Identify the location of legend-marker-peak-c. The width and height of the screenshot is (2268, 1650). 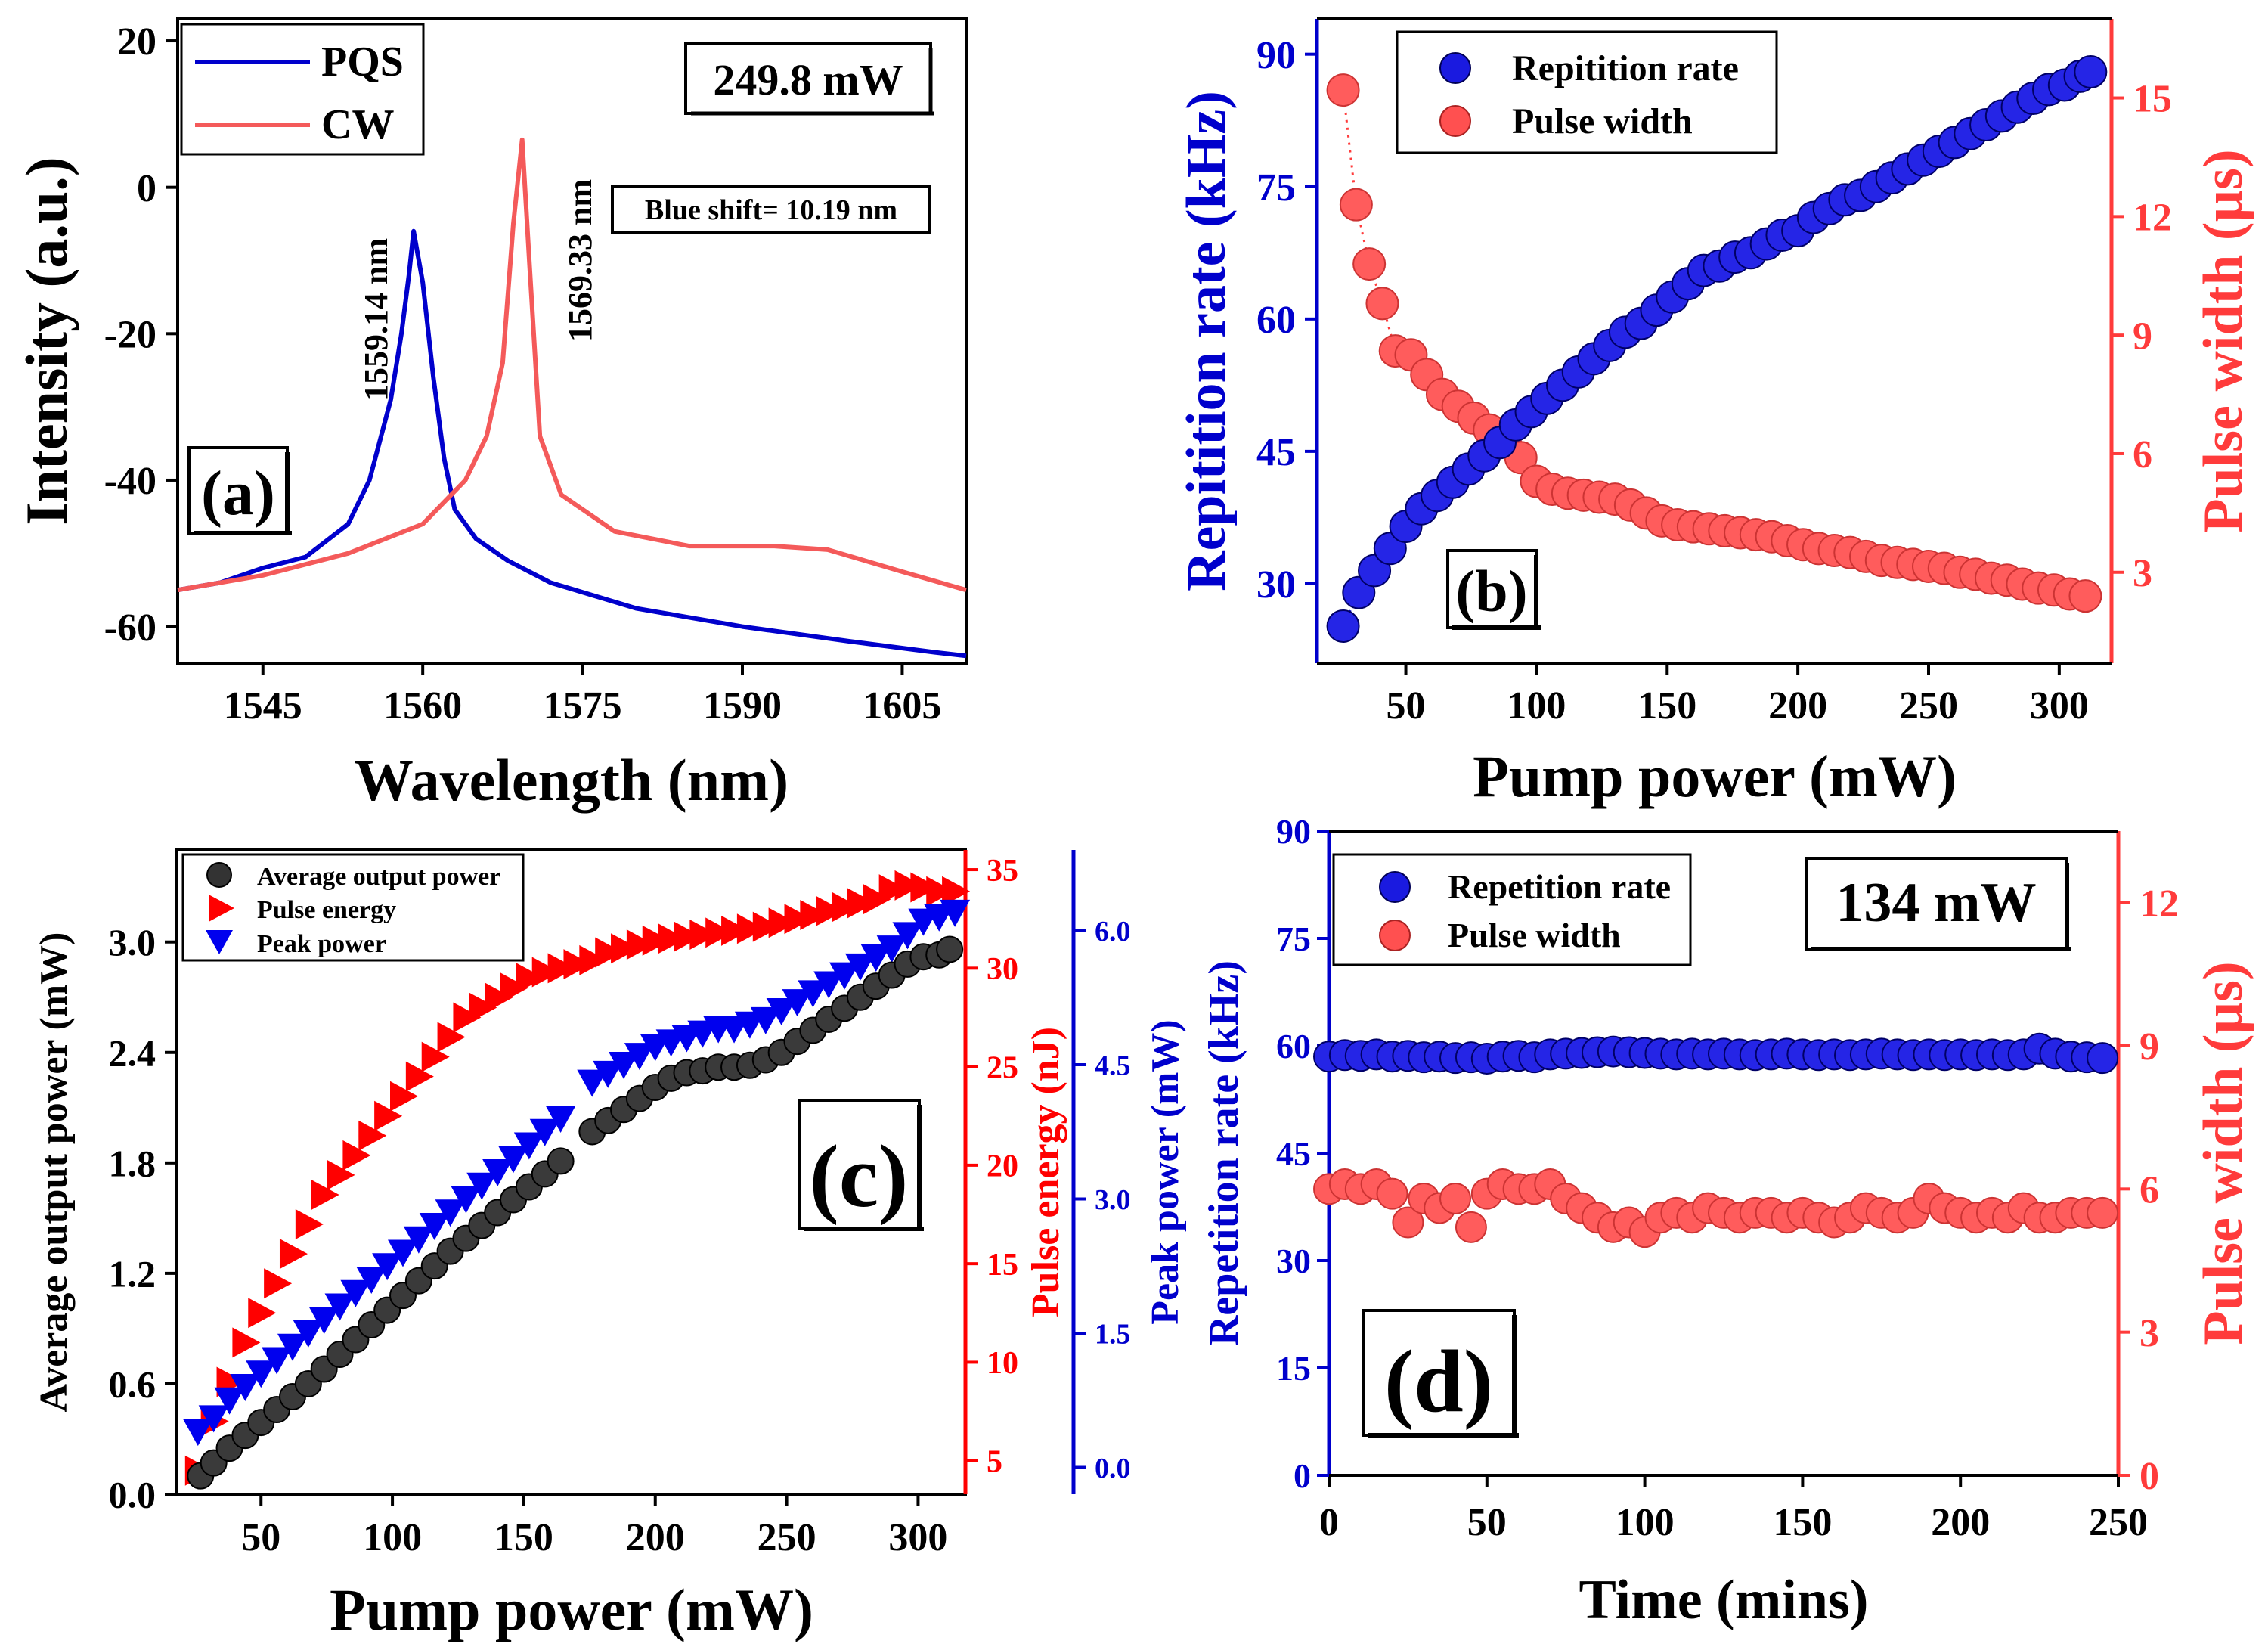
(219, 942).